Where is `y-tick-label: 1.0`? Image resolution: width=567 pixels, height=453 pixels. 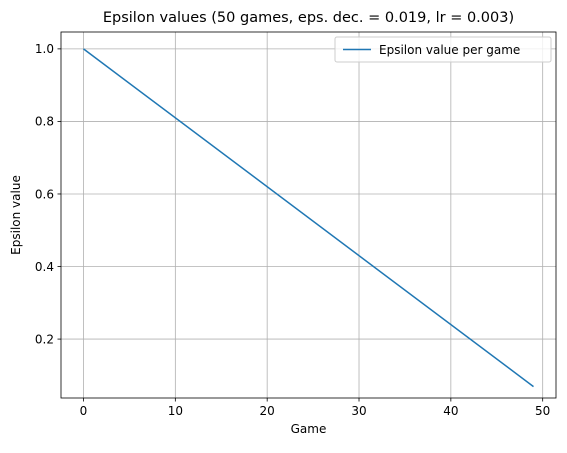 y-tick-label: 1.0 is located at coordinates (44, 49).